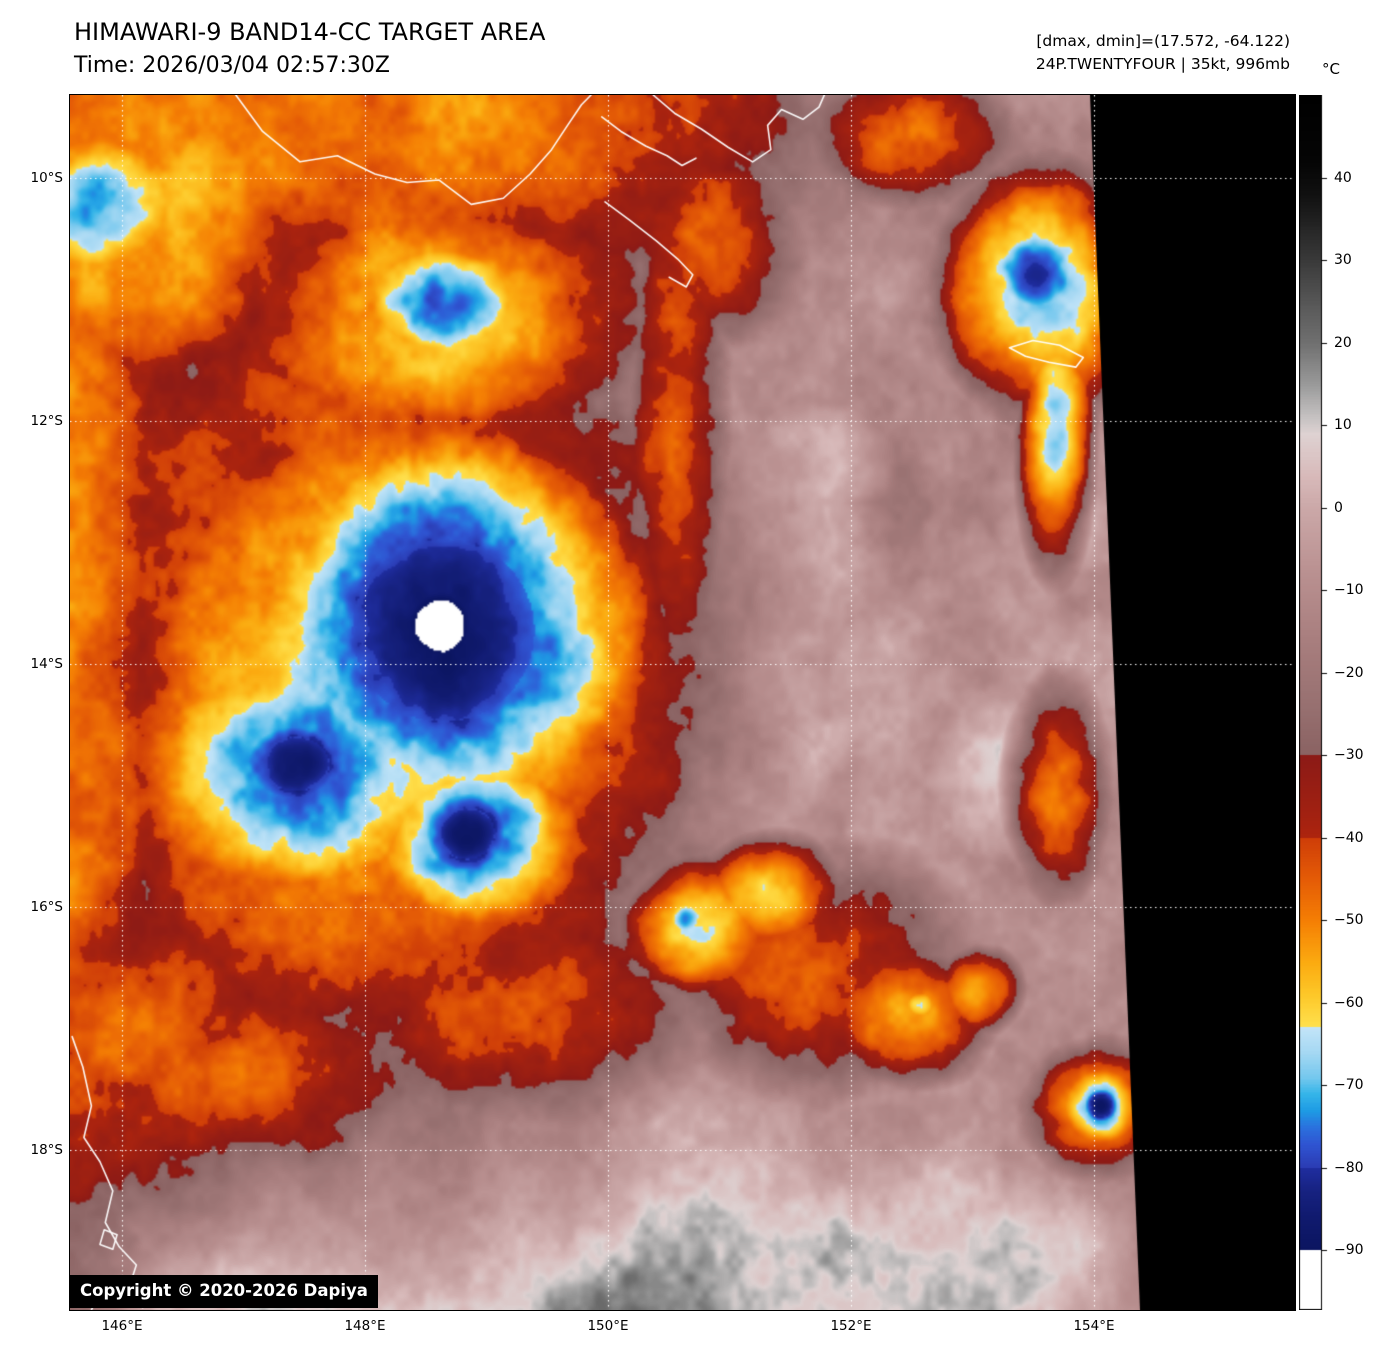 The width and height of the screenshot is (1388, 1359). Describe the element at coordinates (1349, 1167) in the screenshot. I see `colorbar-tick-label: −80` at that location.